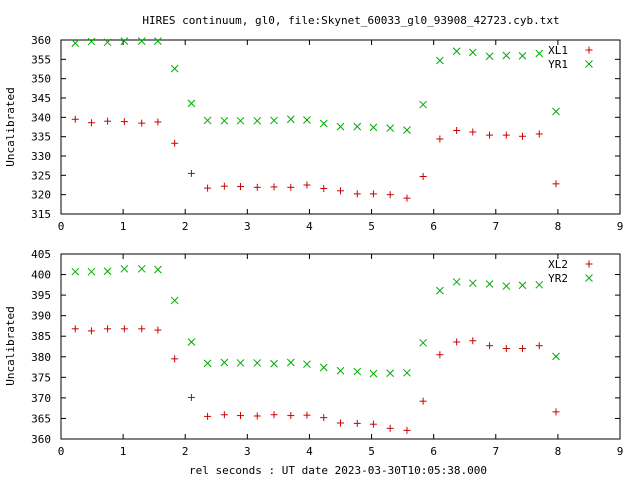  Describe the element at coordinates (495, 226) in the screenshot. I see `x-tick-label: 7` at that location.